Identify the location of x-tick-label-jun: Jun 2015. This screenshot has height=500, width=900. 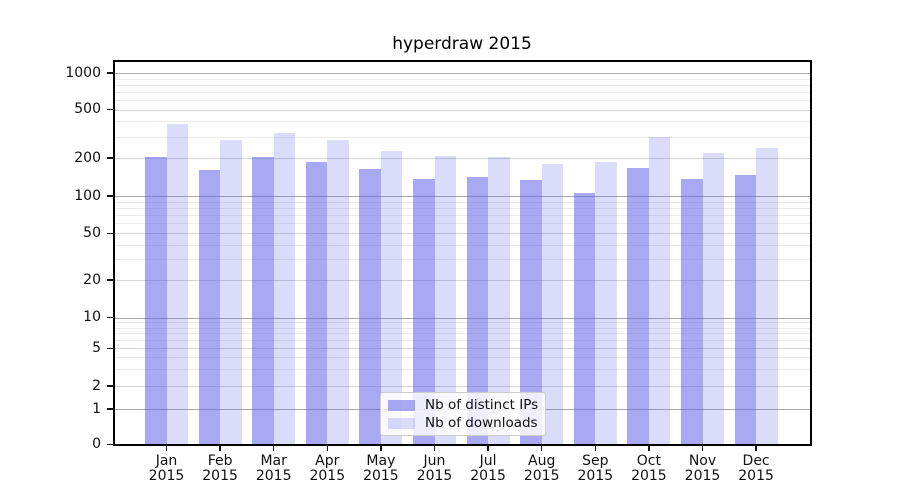
(435, 468).